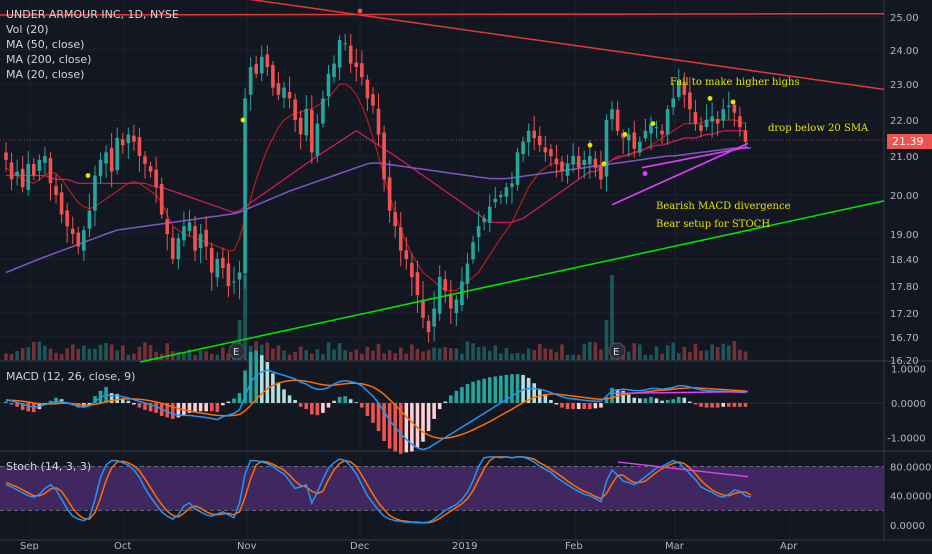 The image size is (932, 554). What do you see at coordinates (70, 376) in the screenshot?
I see `macd-title: MACD (12, 26, close, 9)` at bounding box center [70, 376].